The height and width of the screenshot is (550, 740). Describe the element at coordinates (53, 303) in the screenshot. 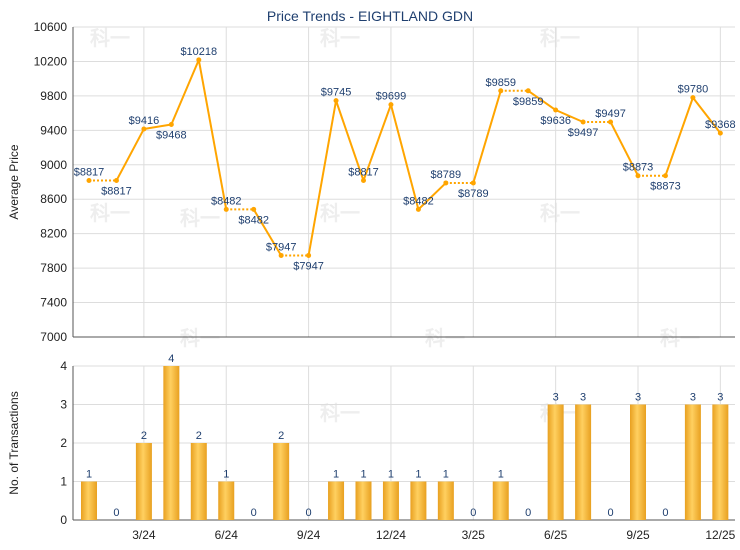

I see `y-tick-label: 7400` at that location.